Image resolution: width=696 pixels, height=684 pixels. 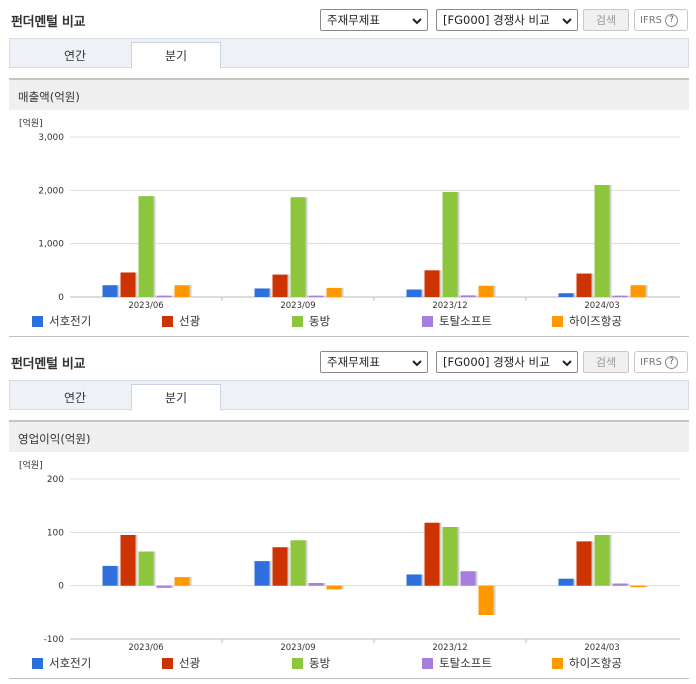 I want to click on y-tick-label: -100, so click(x=54, y=640).